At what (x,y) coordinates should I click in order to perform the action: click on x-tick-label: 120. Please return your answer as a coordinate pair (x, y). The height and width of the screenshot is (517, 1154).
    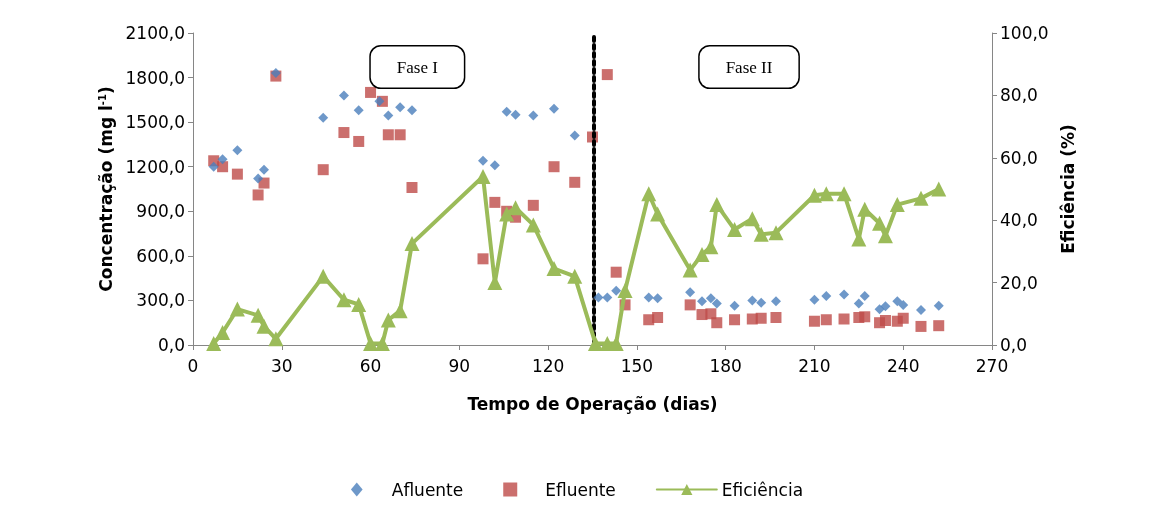
    Looking at the image, I should click on (548, 365).